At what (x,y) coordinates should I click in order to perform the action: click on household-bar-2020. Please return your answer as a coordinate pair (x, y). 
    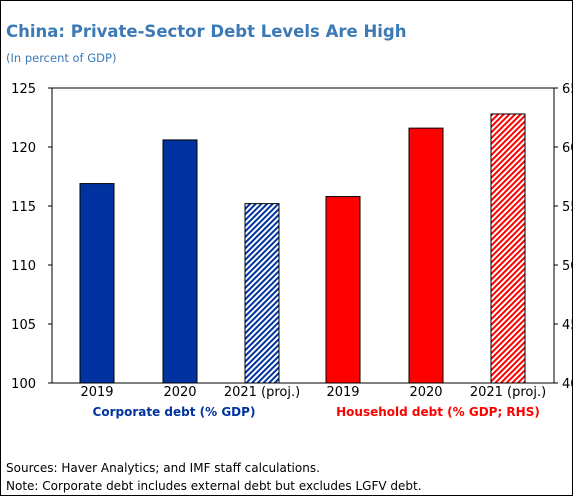
    Looking at the image, I should click on (426, 255).